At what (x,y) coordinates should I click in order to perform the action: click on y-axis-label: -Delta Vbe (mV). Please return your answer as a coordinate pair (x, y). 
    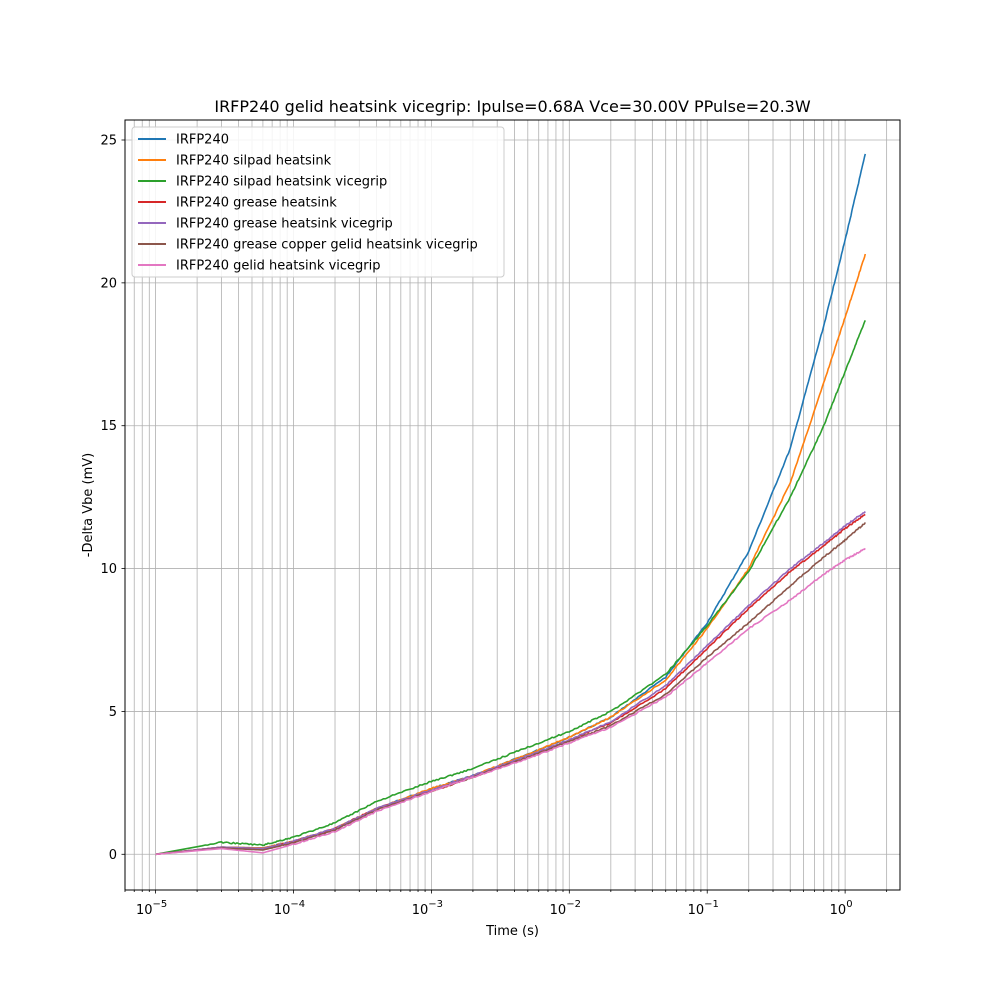
    Looking at the image, I should click on (88, 505).